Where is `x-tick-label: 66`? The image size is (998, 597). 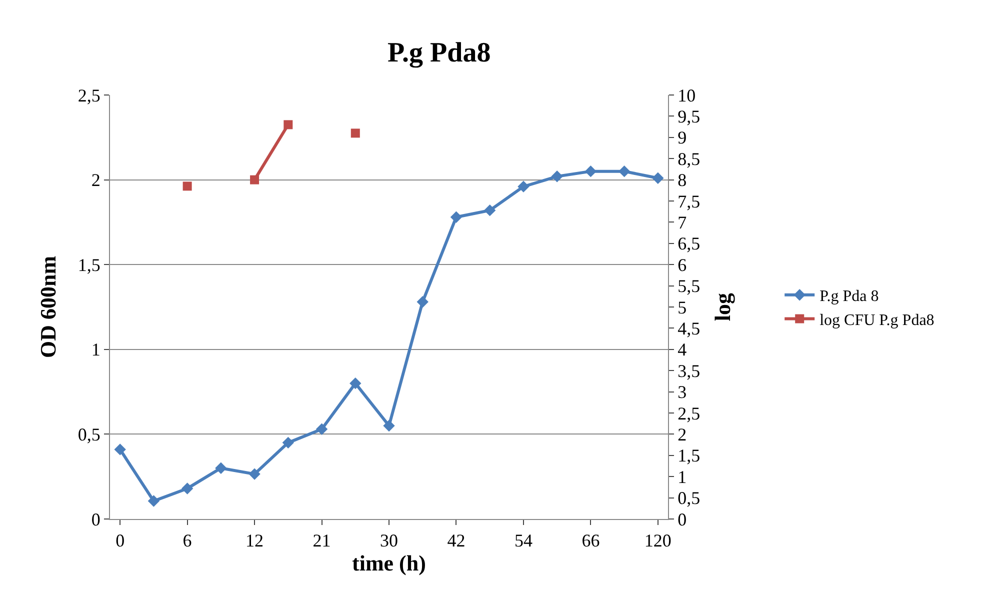 x-tick-label: 66 is located at coordinates (591, 540).